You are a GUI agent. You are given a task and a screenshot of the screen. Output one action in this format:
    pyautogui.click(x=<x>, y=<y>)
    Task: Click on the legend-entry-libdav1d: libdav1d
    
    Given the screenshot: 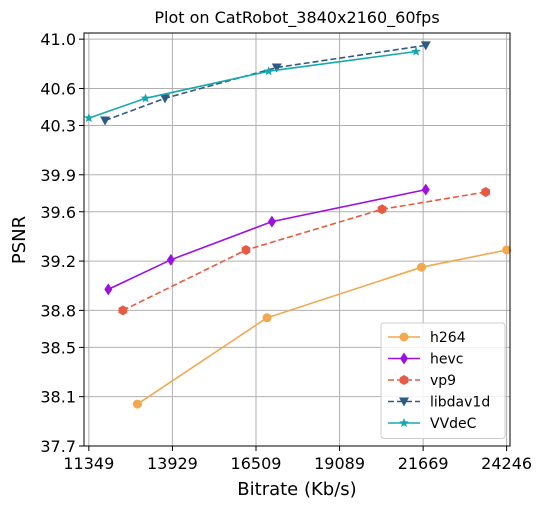 What is the action you would take?
    pyautogui.click(x=439, y=403)
    